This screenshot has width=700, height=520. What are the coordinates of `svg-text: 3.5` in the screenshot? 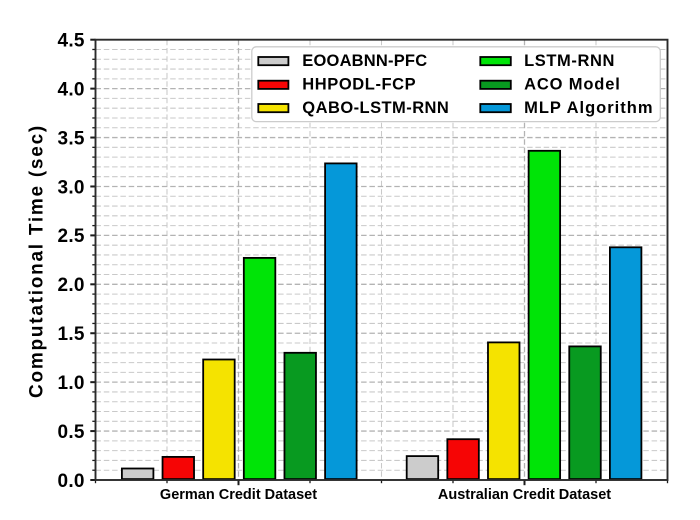 It's located at (70, 138).